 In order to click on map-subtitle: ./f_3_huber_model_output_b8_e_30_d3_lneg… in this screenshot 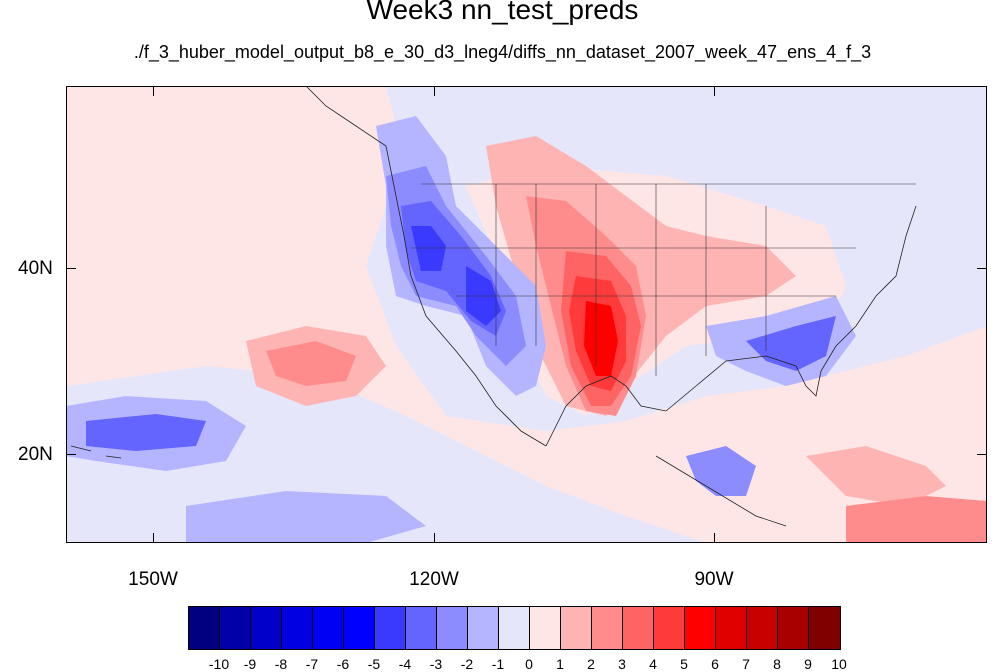, I will do `click(502, 52)`.